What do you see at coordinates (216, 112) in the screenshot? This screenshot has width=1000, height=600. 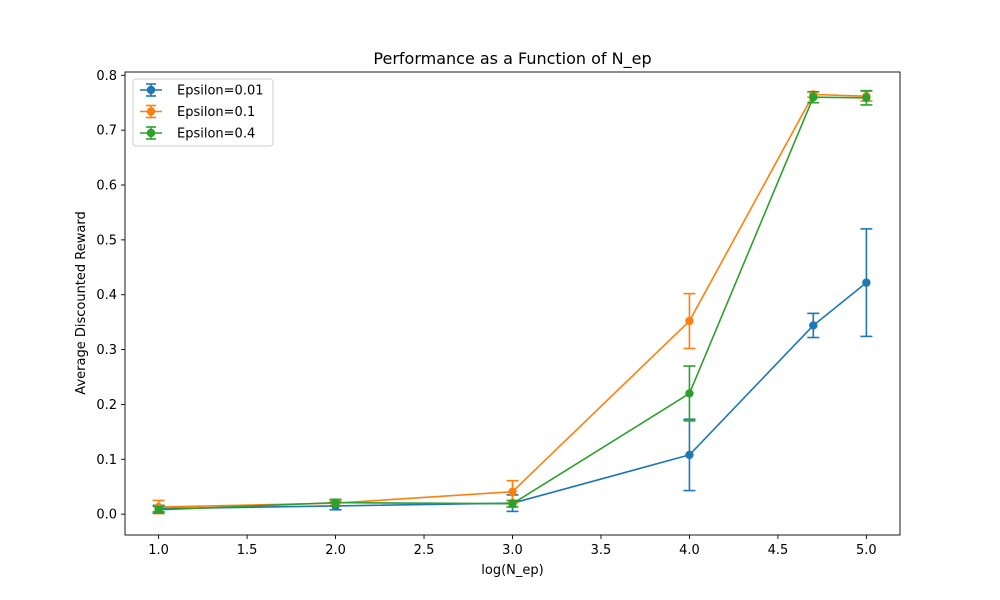 I see `legend-label: Epsilon=0.1` at bounding box center [216, 112].